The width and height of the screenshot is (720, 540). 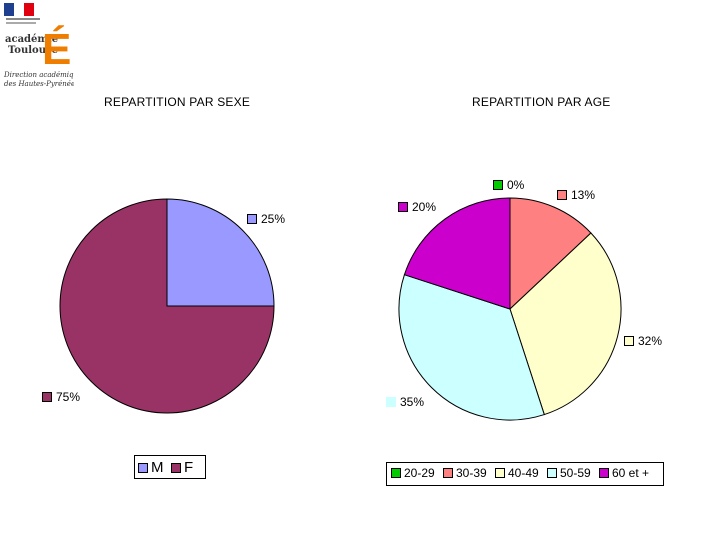 I want to click on legend-item-30-39: 30-39, so click(x=465, y=473).